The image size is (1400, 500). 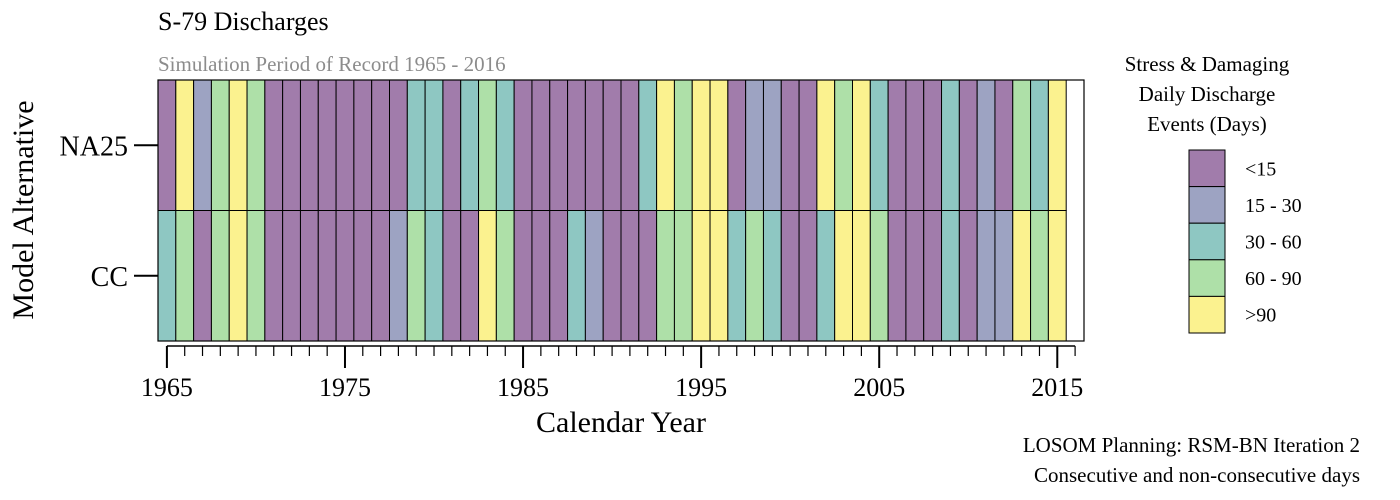 I want to click on chart-subtitle: Simulation Period of Record 1965 - 2016, so click(x=332, y=64).